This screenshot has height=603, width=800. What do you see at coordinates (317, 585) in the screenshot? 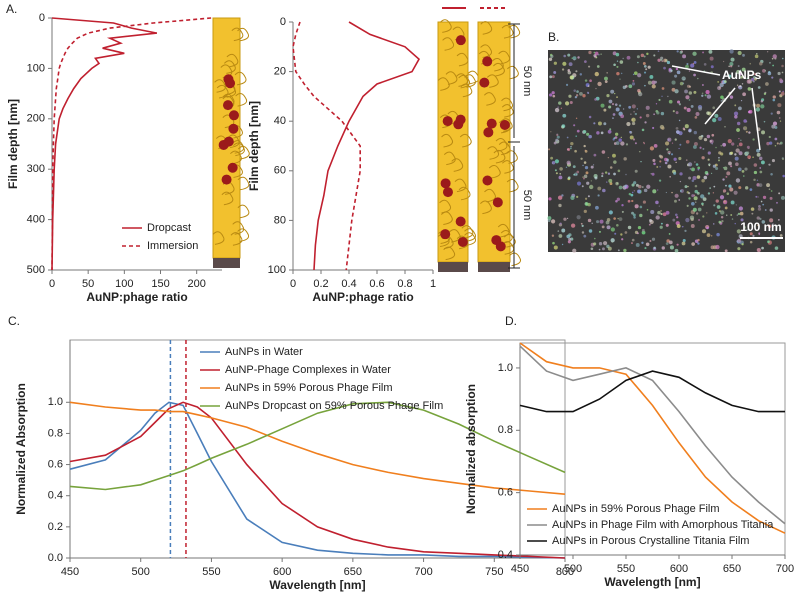
I see `x-axis-label: Wavelength [nm]` at bounding box center [317, 585].